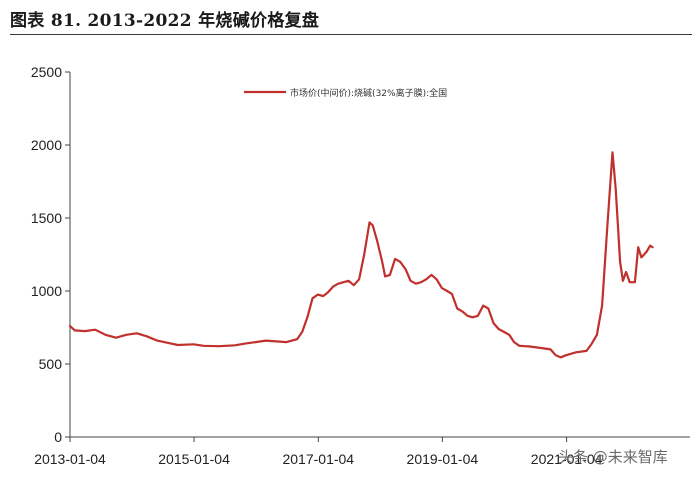  Describe the element at coordinates (46, 72) in the screenshot. I see `y-tick-label: 2500` at that location.